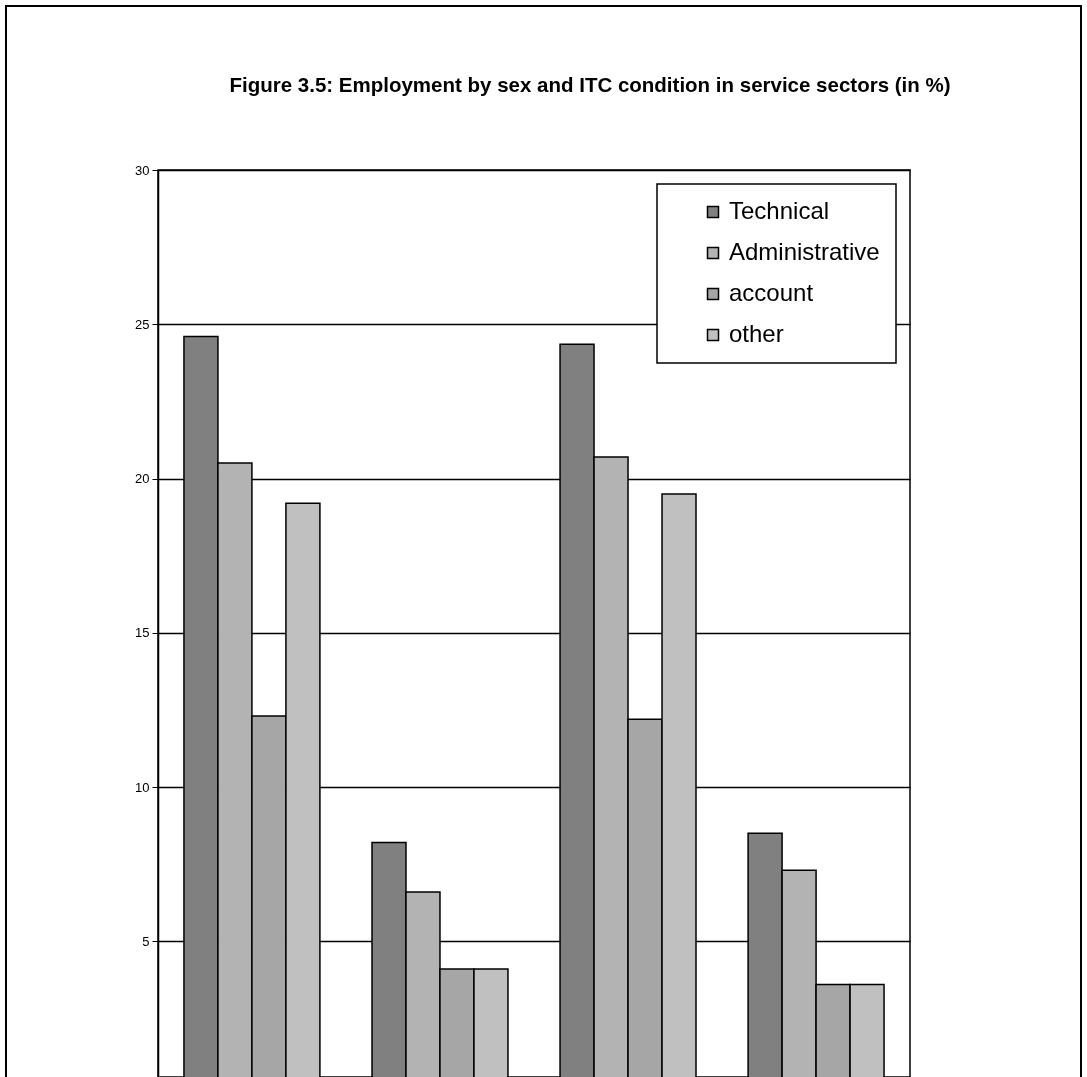 This screenshot has height=1077, width=1087. I want to click on y-tick-label: 5, so click(146, 941).